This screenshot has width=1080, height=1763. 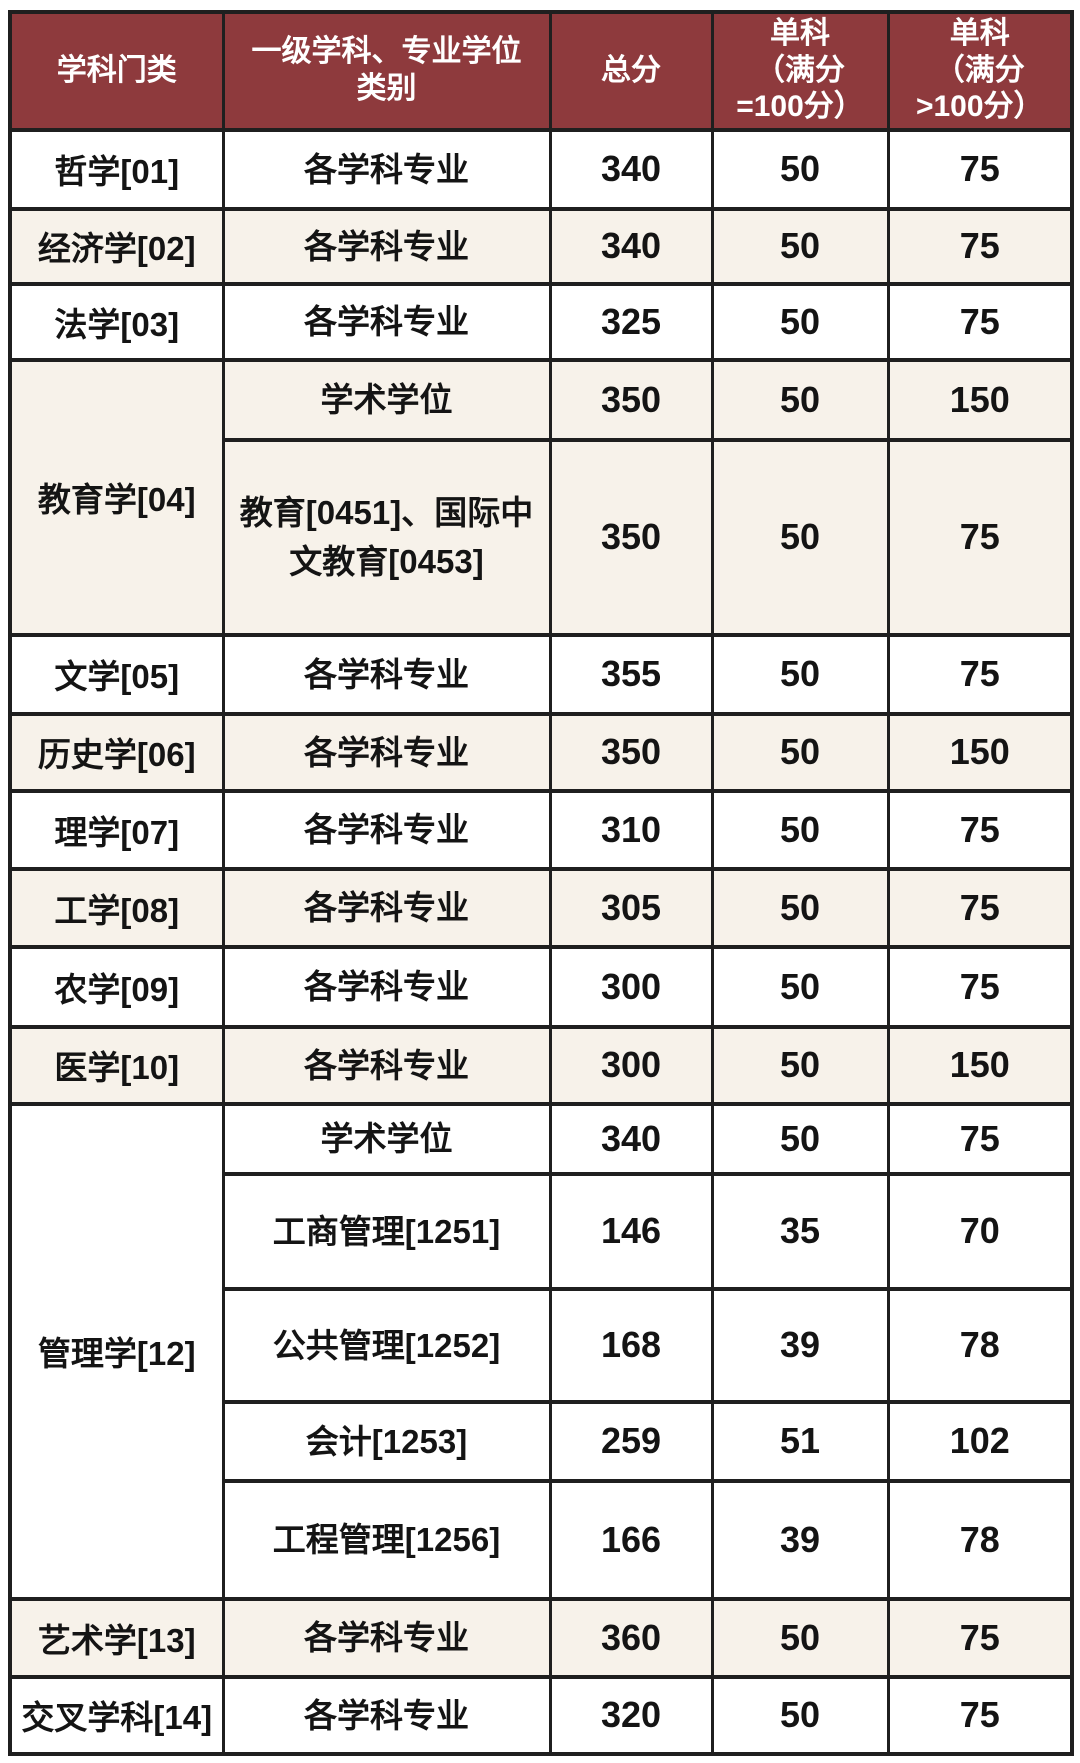 I want to click on program-cell: 教育[0451]、国际中 文教育[0453], so click(x=386, y=537).